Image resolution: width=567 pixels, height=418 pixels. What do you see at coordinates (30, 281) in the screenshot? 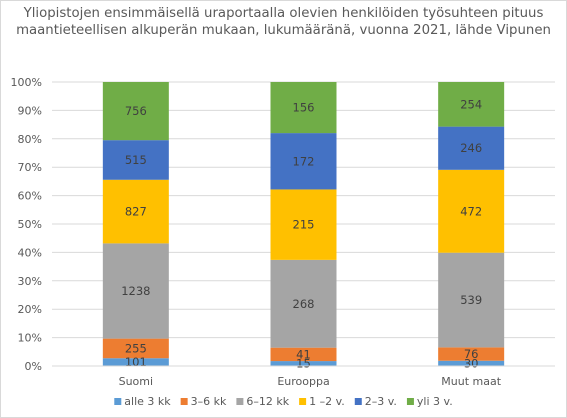
I see `y-tick-label: 30%` at bounding box center [30, 281].